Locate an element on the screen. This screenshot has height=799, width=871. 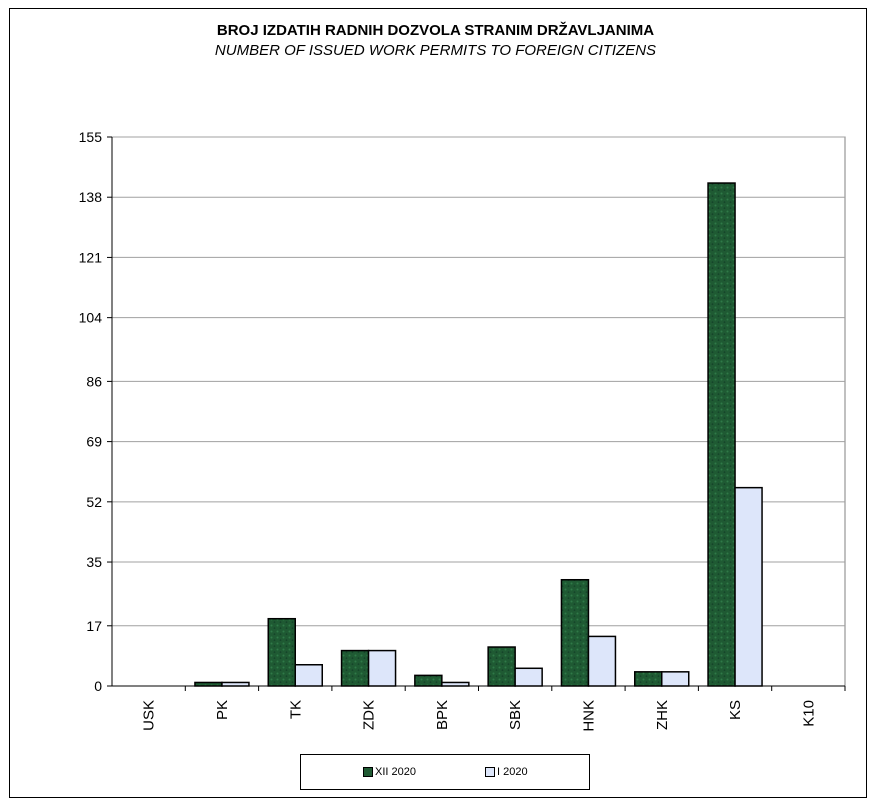
y-tick-label: 104 is located at coordinates (91, 318).